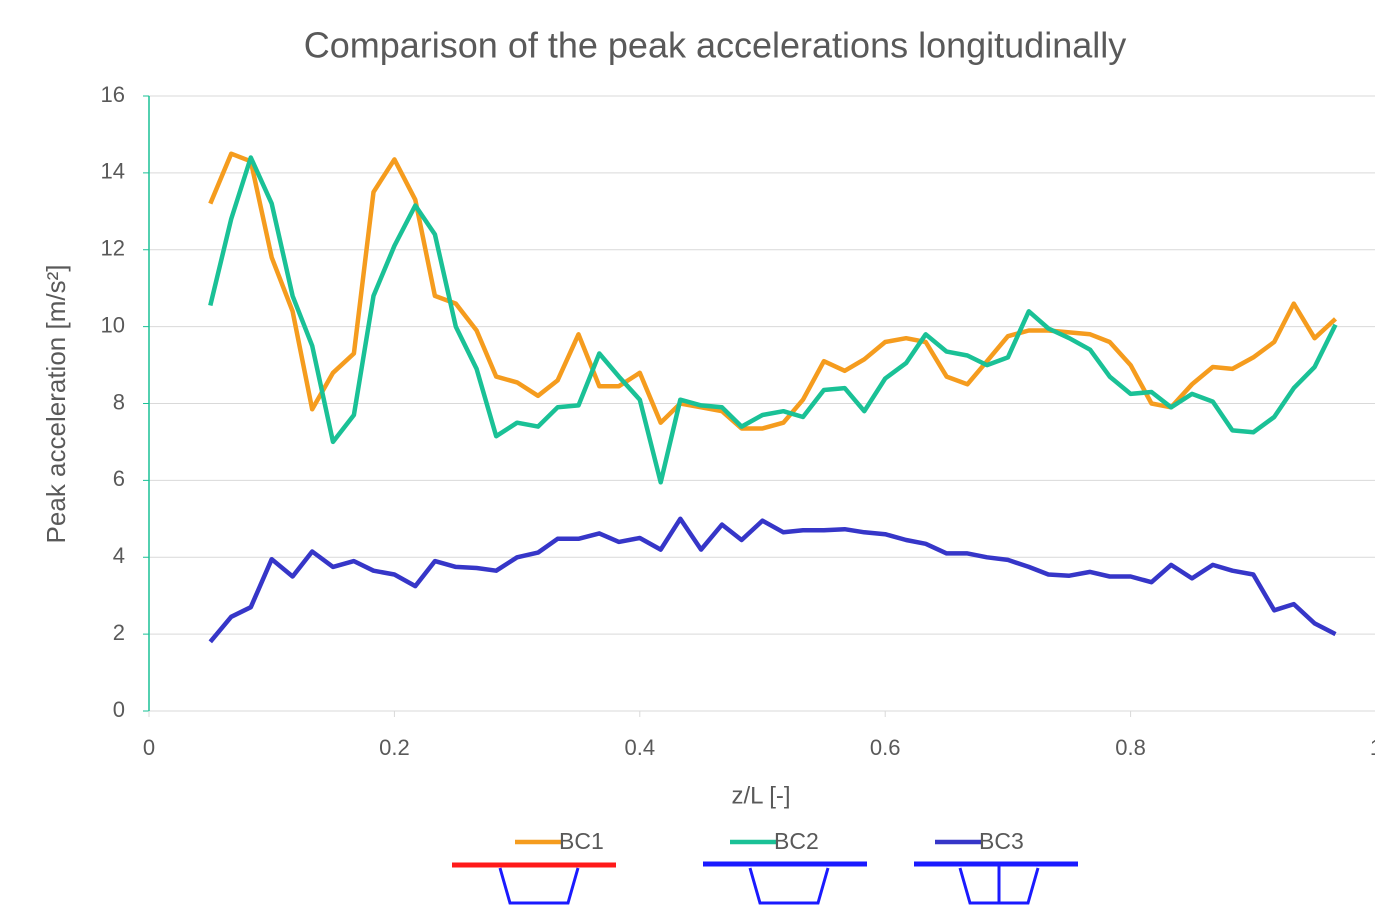  I want to click on y-tick-label: 12, so click(113, 248).